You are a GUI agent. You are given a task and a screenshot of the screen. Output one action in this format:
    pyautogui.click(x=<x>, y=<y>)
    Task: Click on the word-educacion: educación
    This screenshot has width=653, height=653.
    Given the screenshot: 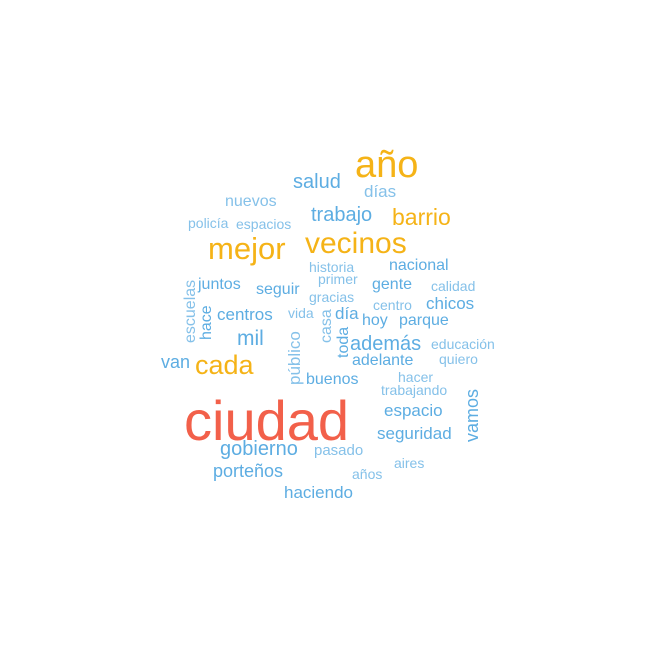 What is the action you would take?
    pyautogui.click(x=463, y=344)
    